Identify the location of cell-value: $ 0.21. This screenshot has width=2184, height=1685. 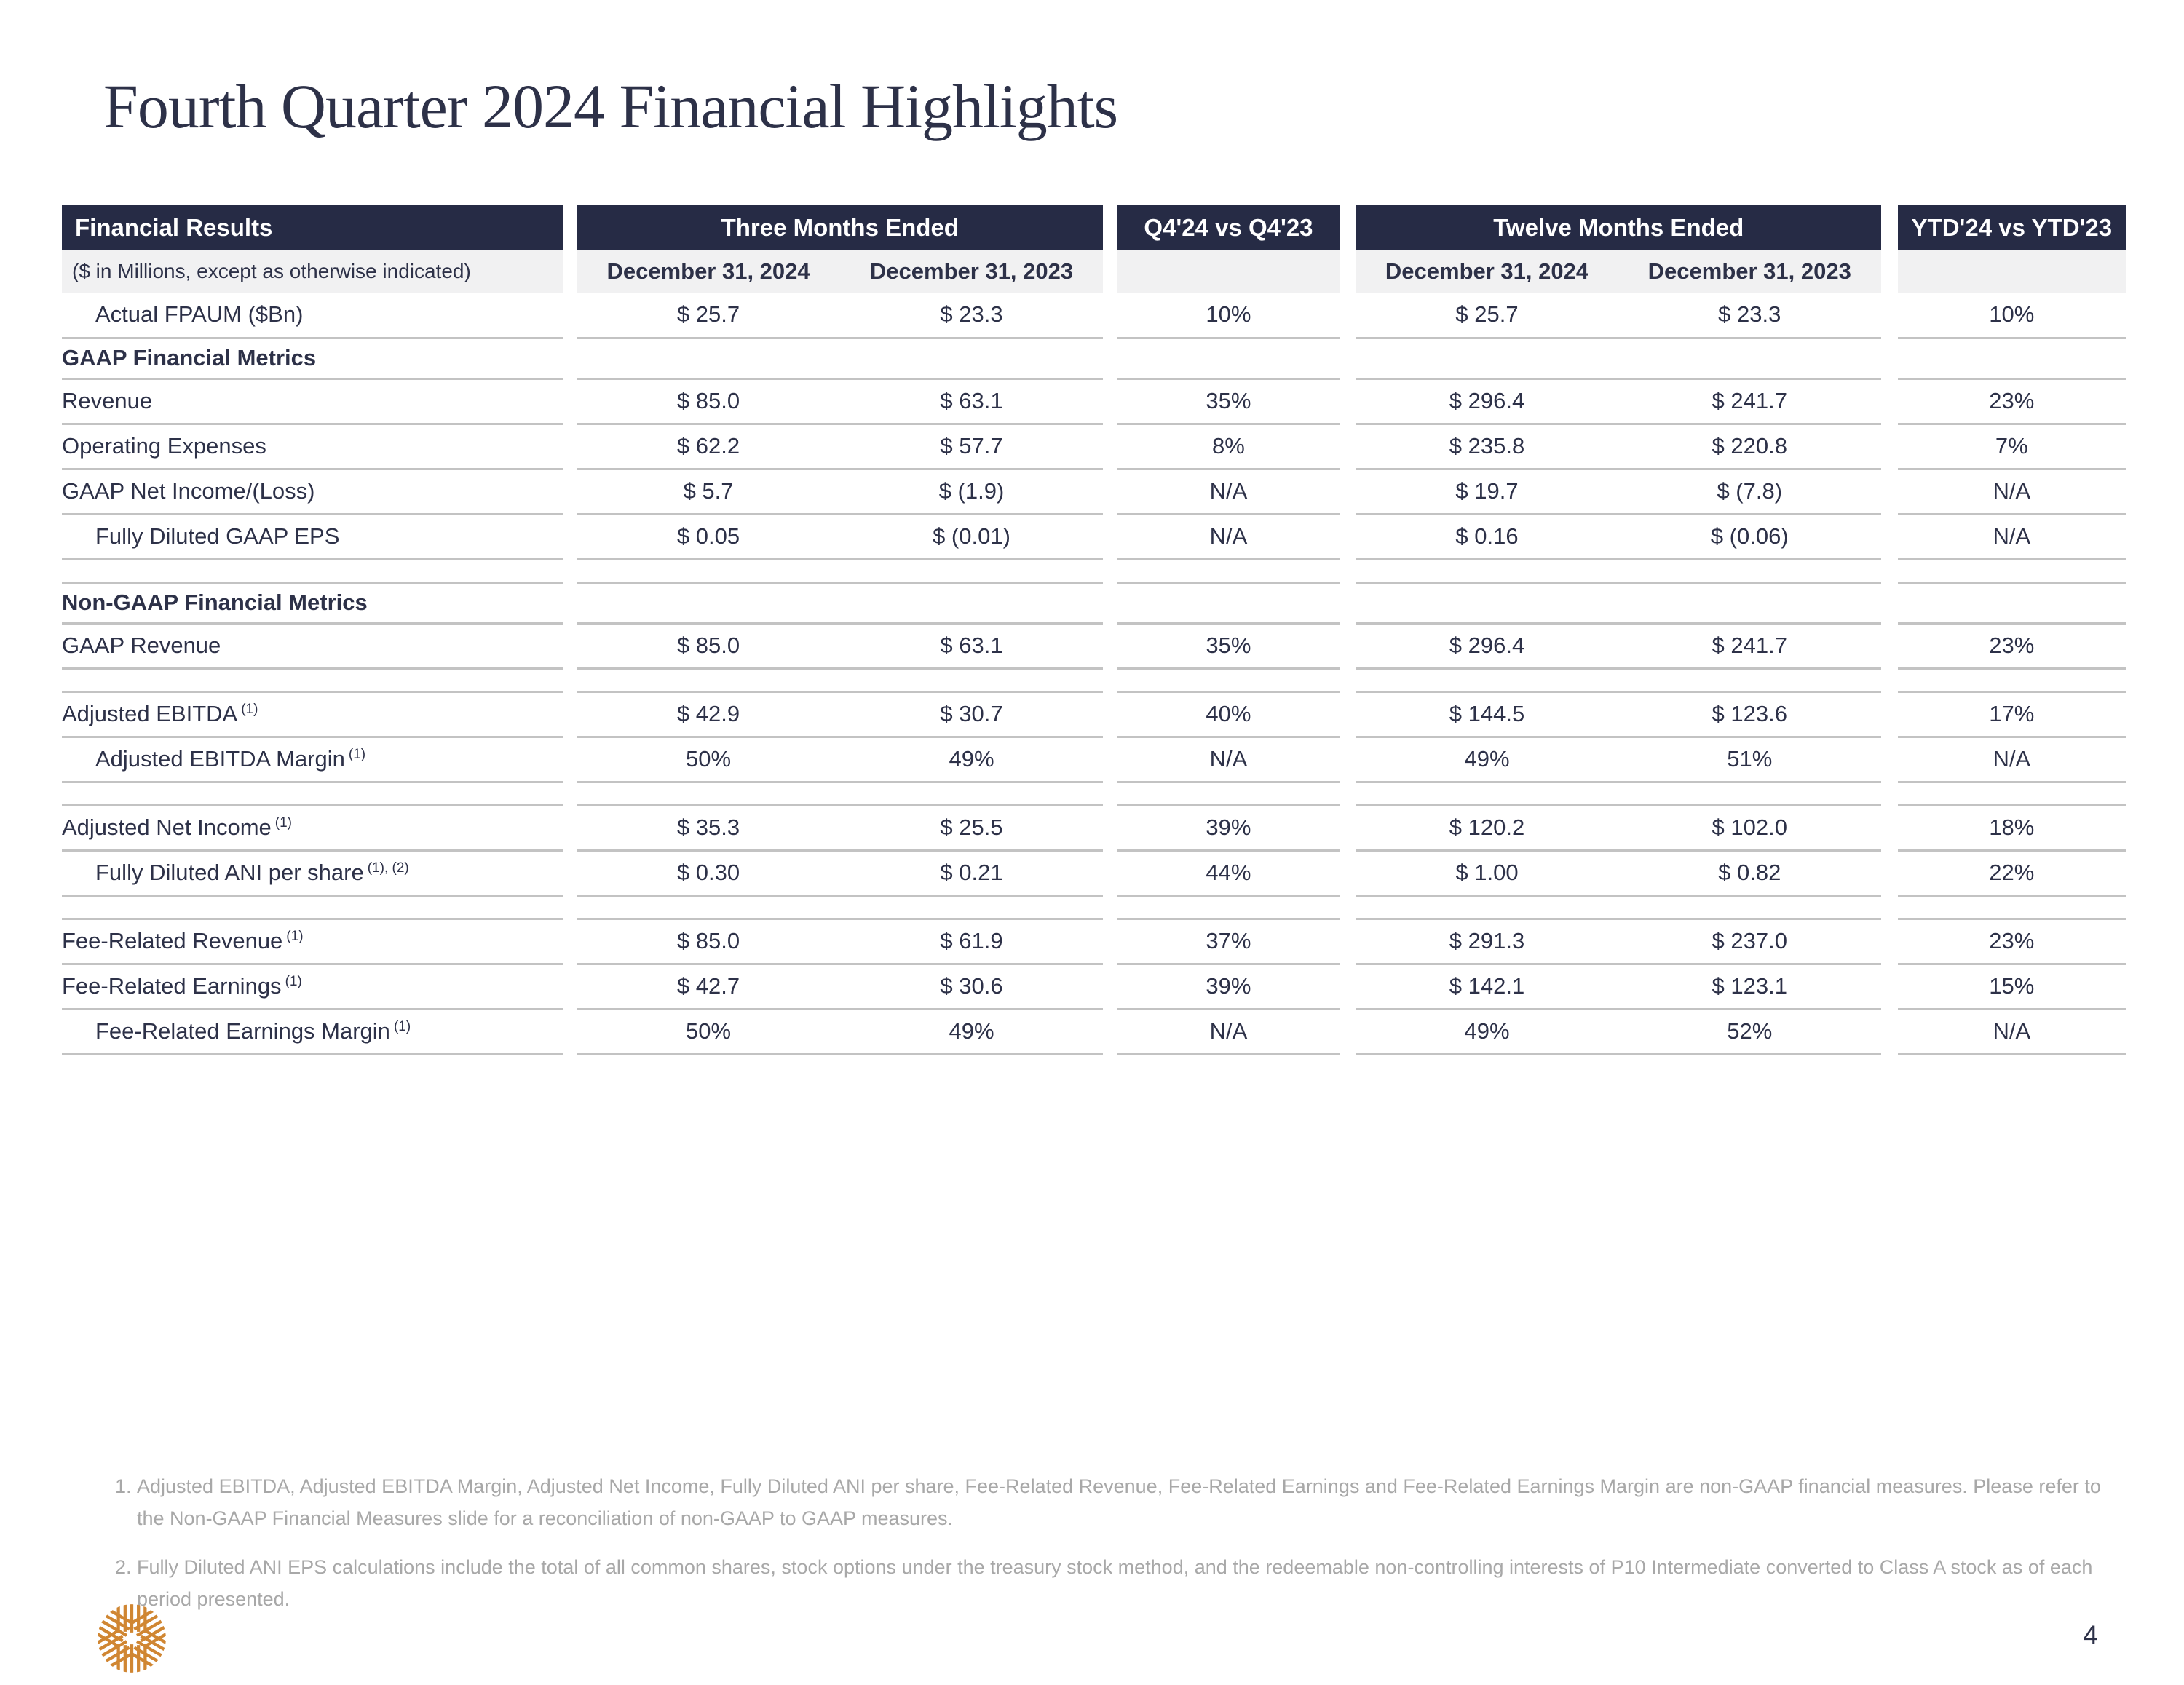
(971, 873).